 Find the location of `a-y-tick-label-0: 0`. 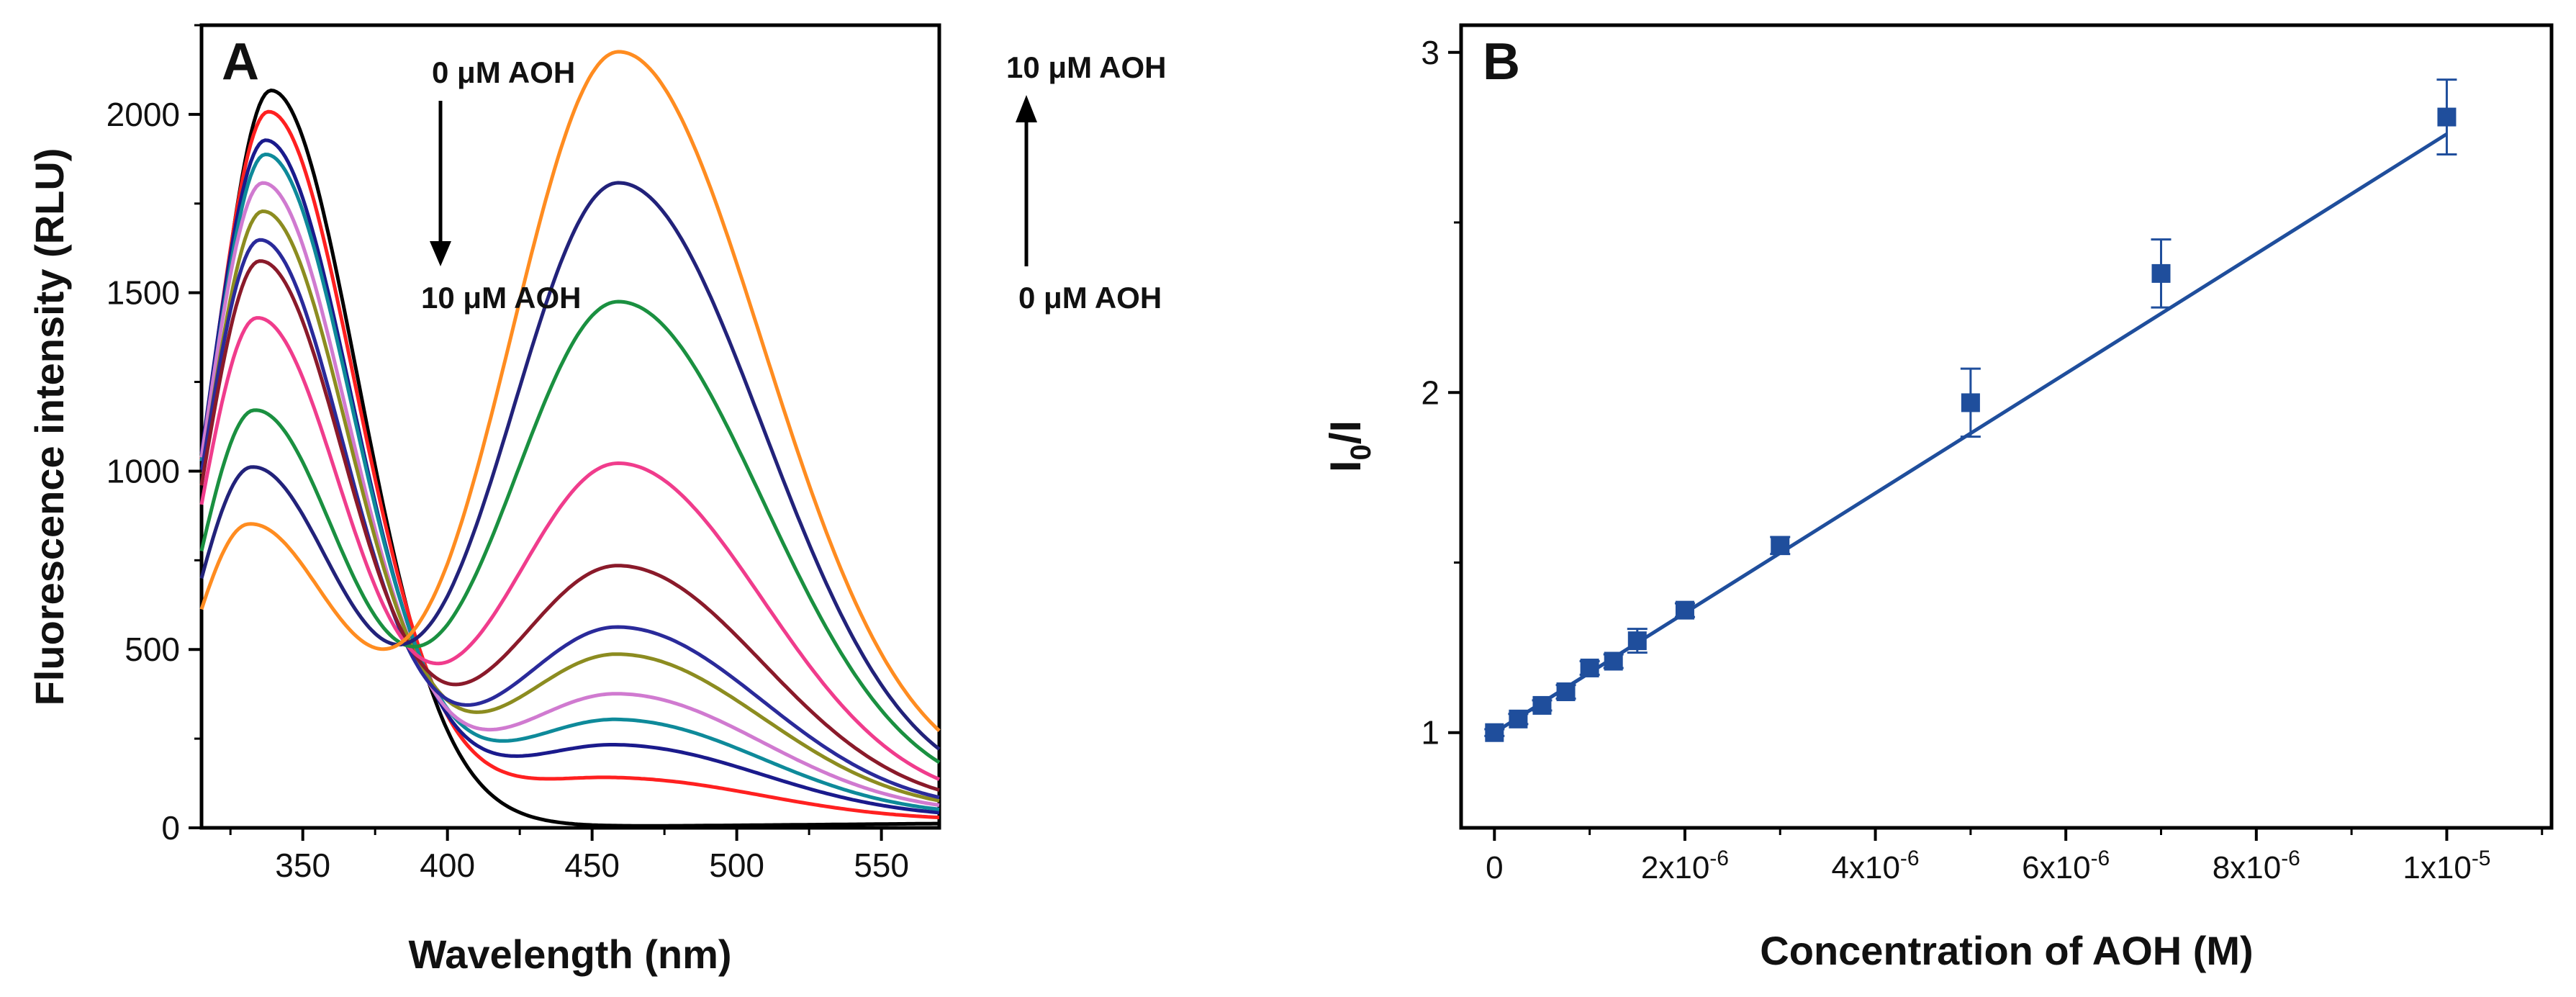

a-y-tick-label-0: 0 is located at coordinates (171, 828).